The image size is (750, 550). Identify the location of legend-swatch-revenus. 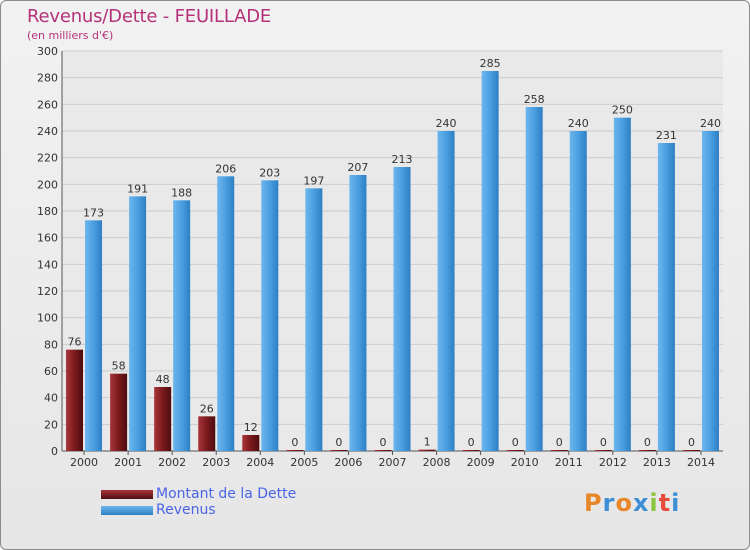
(127, 510).